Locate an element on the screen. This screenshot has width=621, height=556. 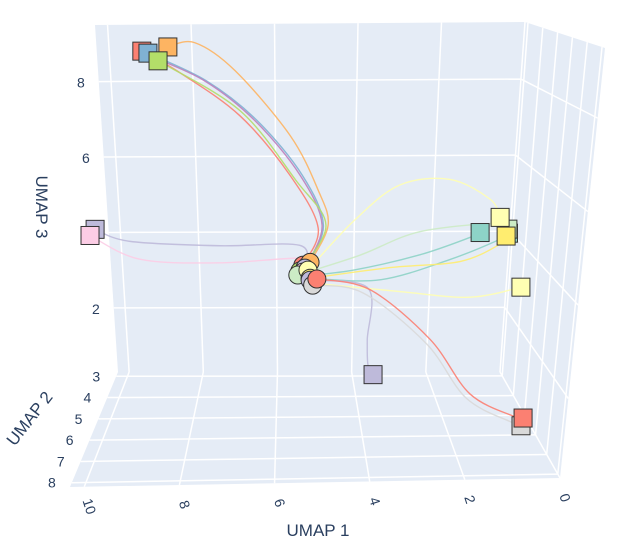
y-tick-label: 7 is located at coordinates (61, 461).